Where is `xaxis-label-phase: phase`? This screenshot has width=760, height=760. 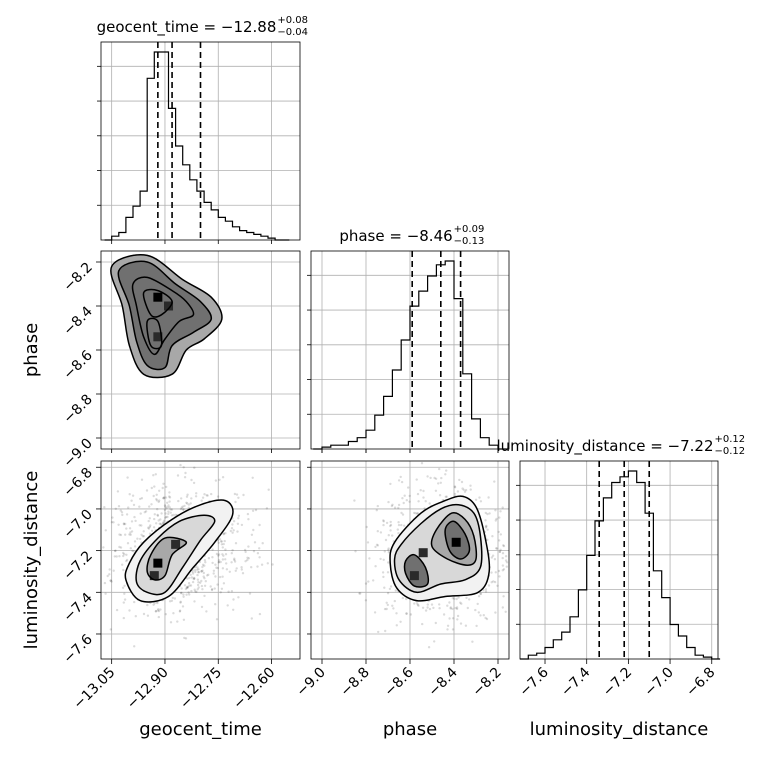 xaxis-label-phase: phase is located at coordinates (410, 729).